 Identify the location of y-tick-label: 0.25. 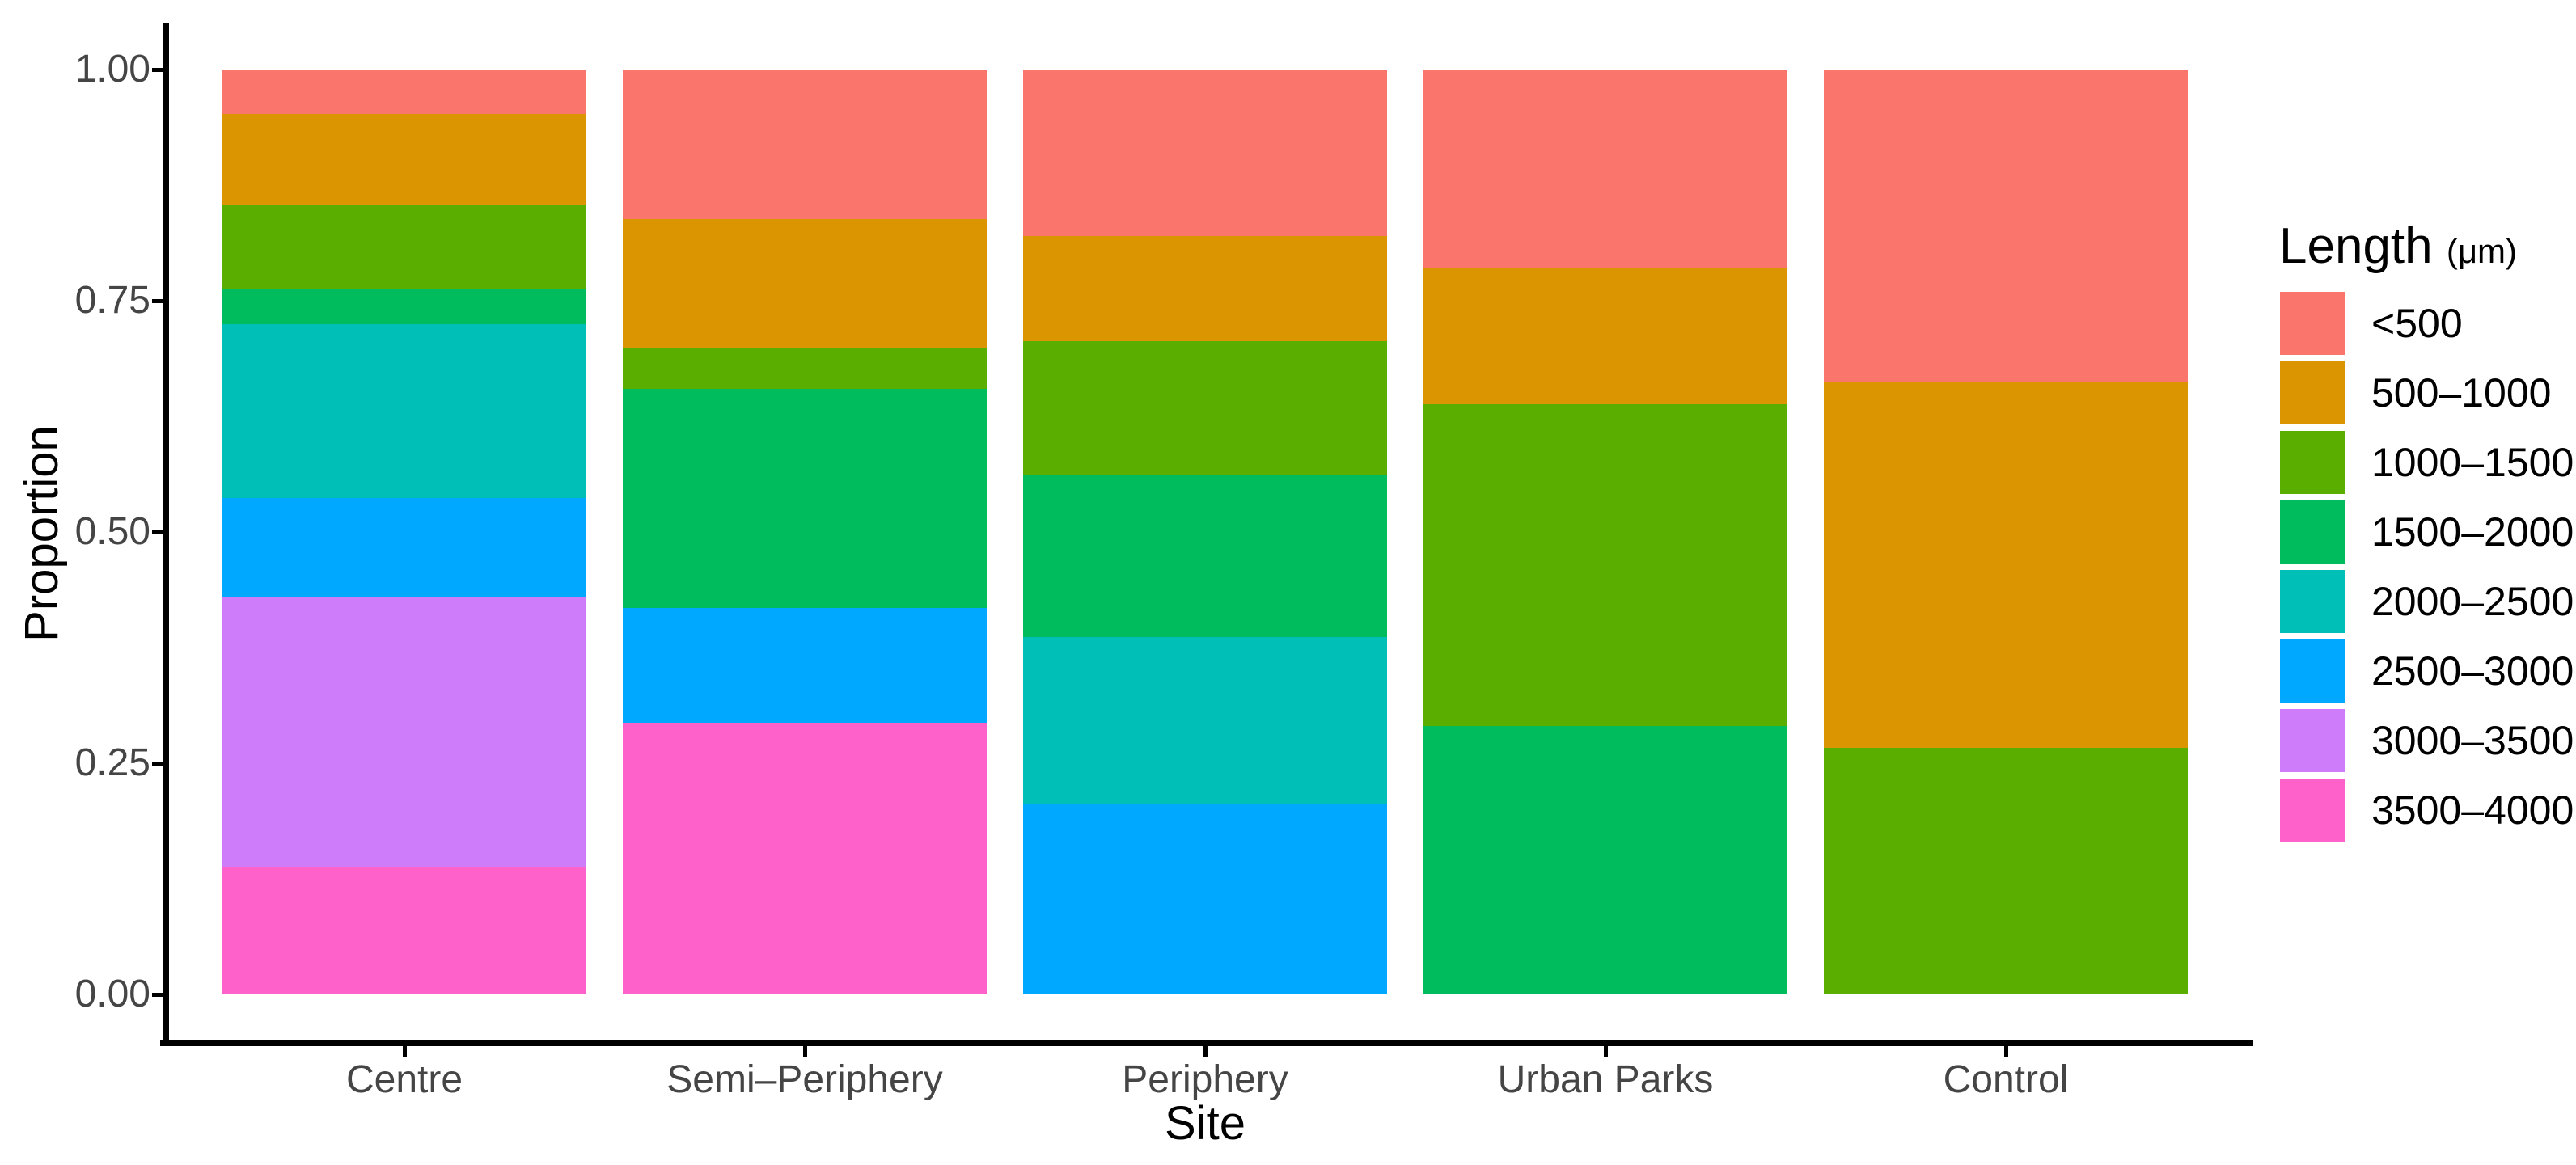
(112, 762).